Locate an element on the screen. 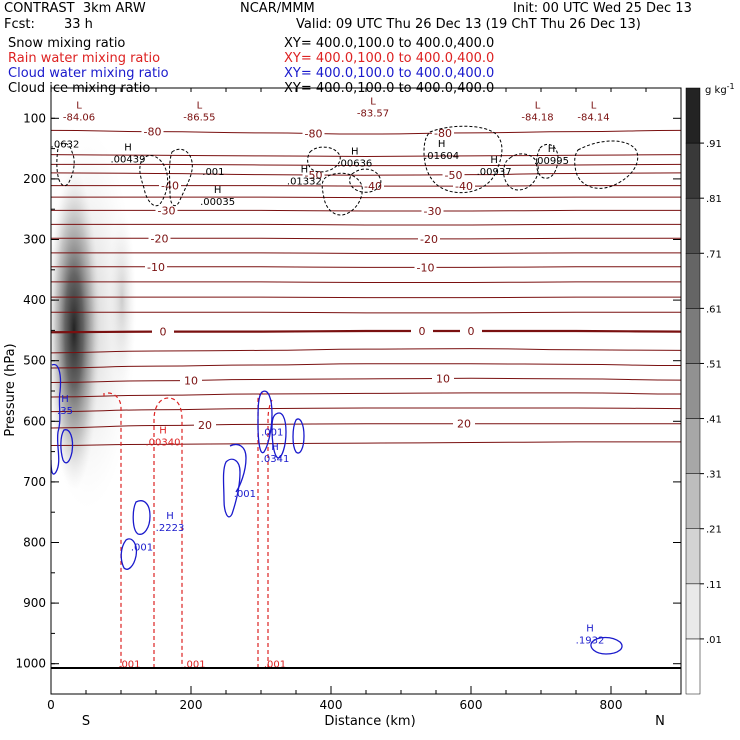 The image size is (740, 740). y-tick-label: 700 is located at coordinates (34, 482).